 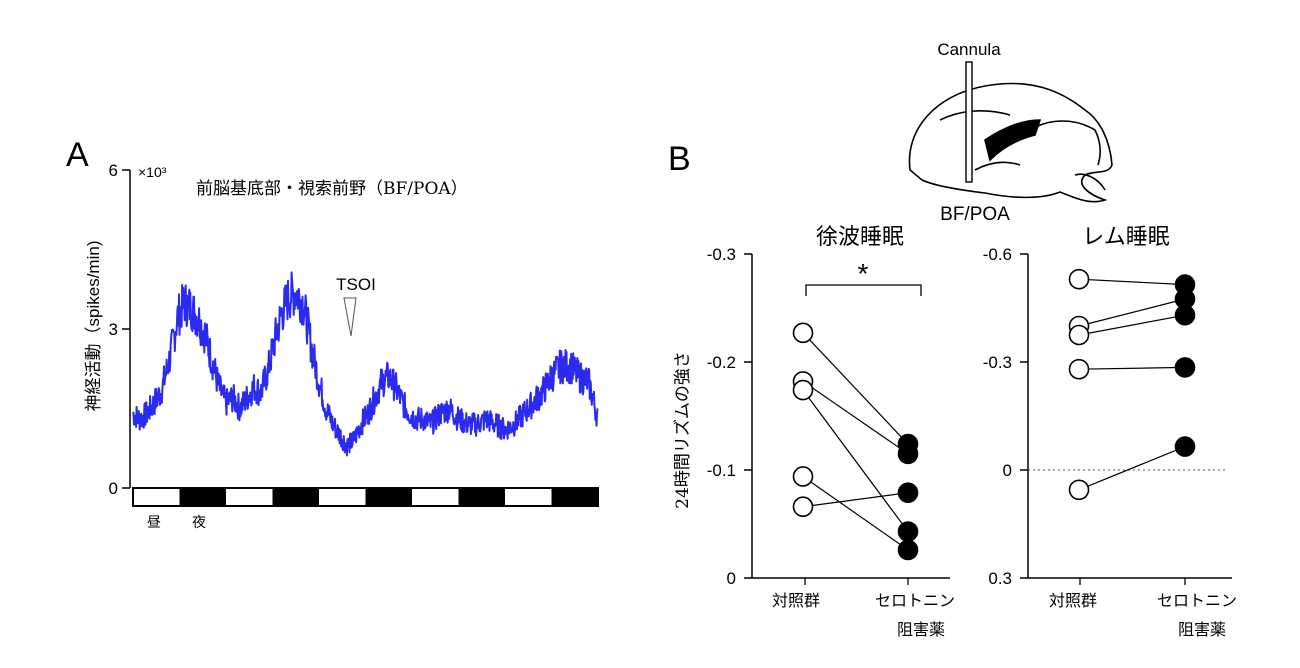 I want to click on sws-pair-lines, so click(x=855, y=441).